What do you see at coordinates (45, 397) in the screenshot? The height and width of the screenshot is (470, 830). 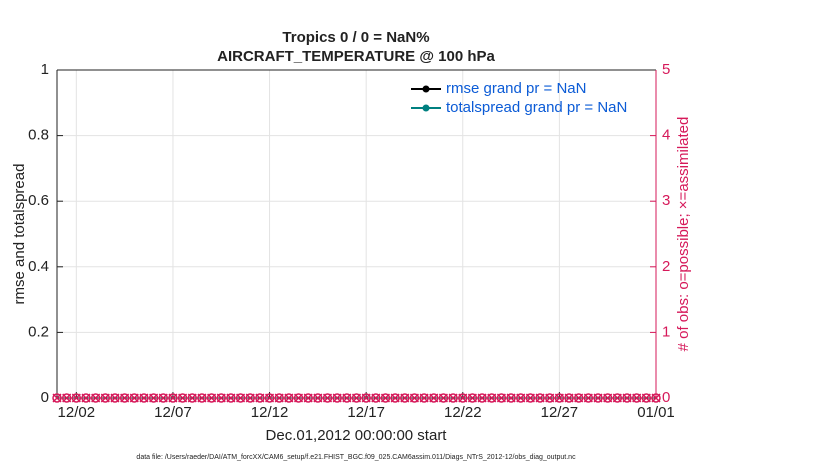 I see `y-tick-label: 0` at bounding box center [45, 397].